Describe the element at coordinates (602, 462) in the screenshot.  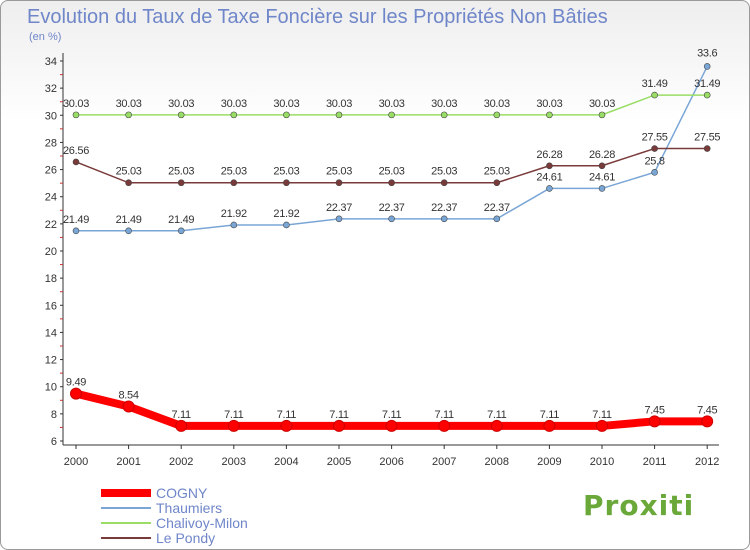
I see `x-tick-label: 2010` at that location.